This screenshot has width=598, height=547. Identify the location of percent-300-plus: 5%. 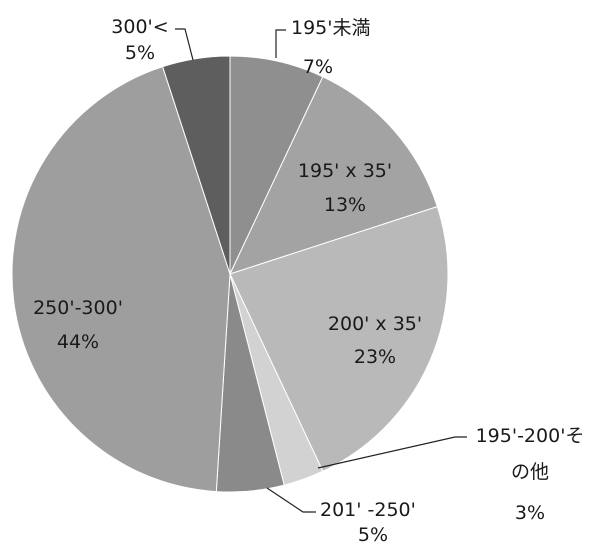
(140, 53).